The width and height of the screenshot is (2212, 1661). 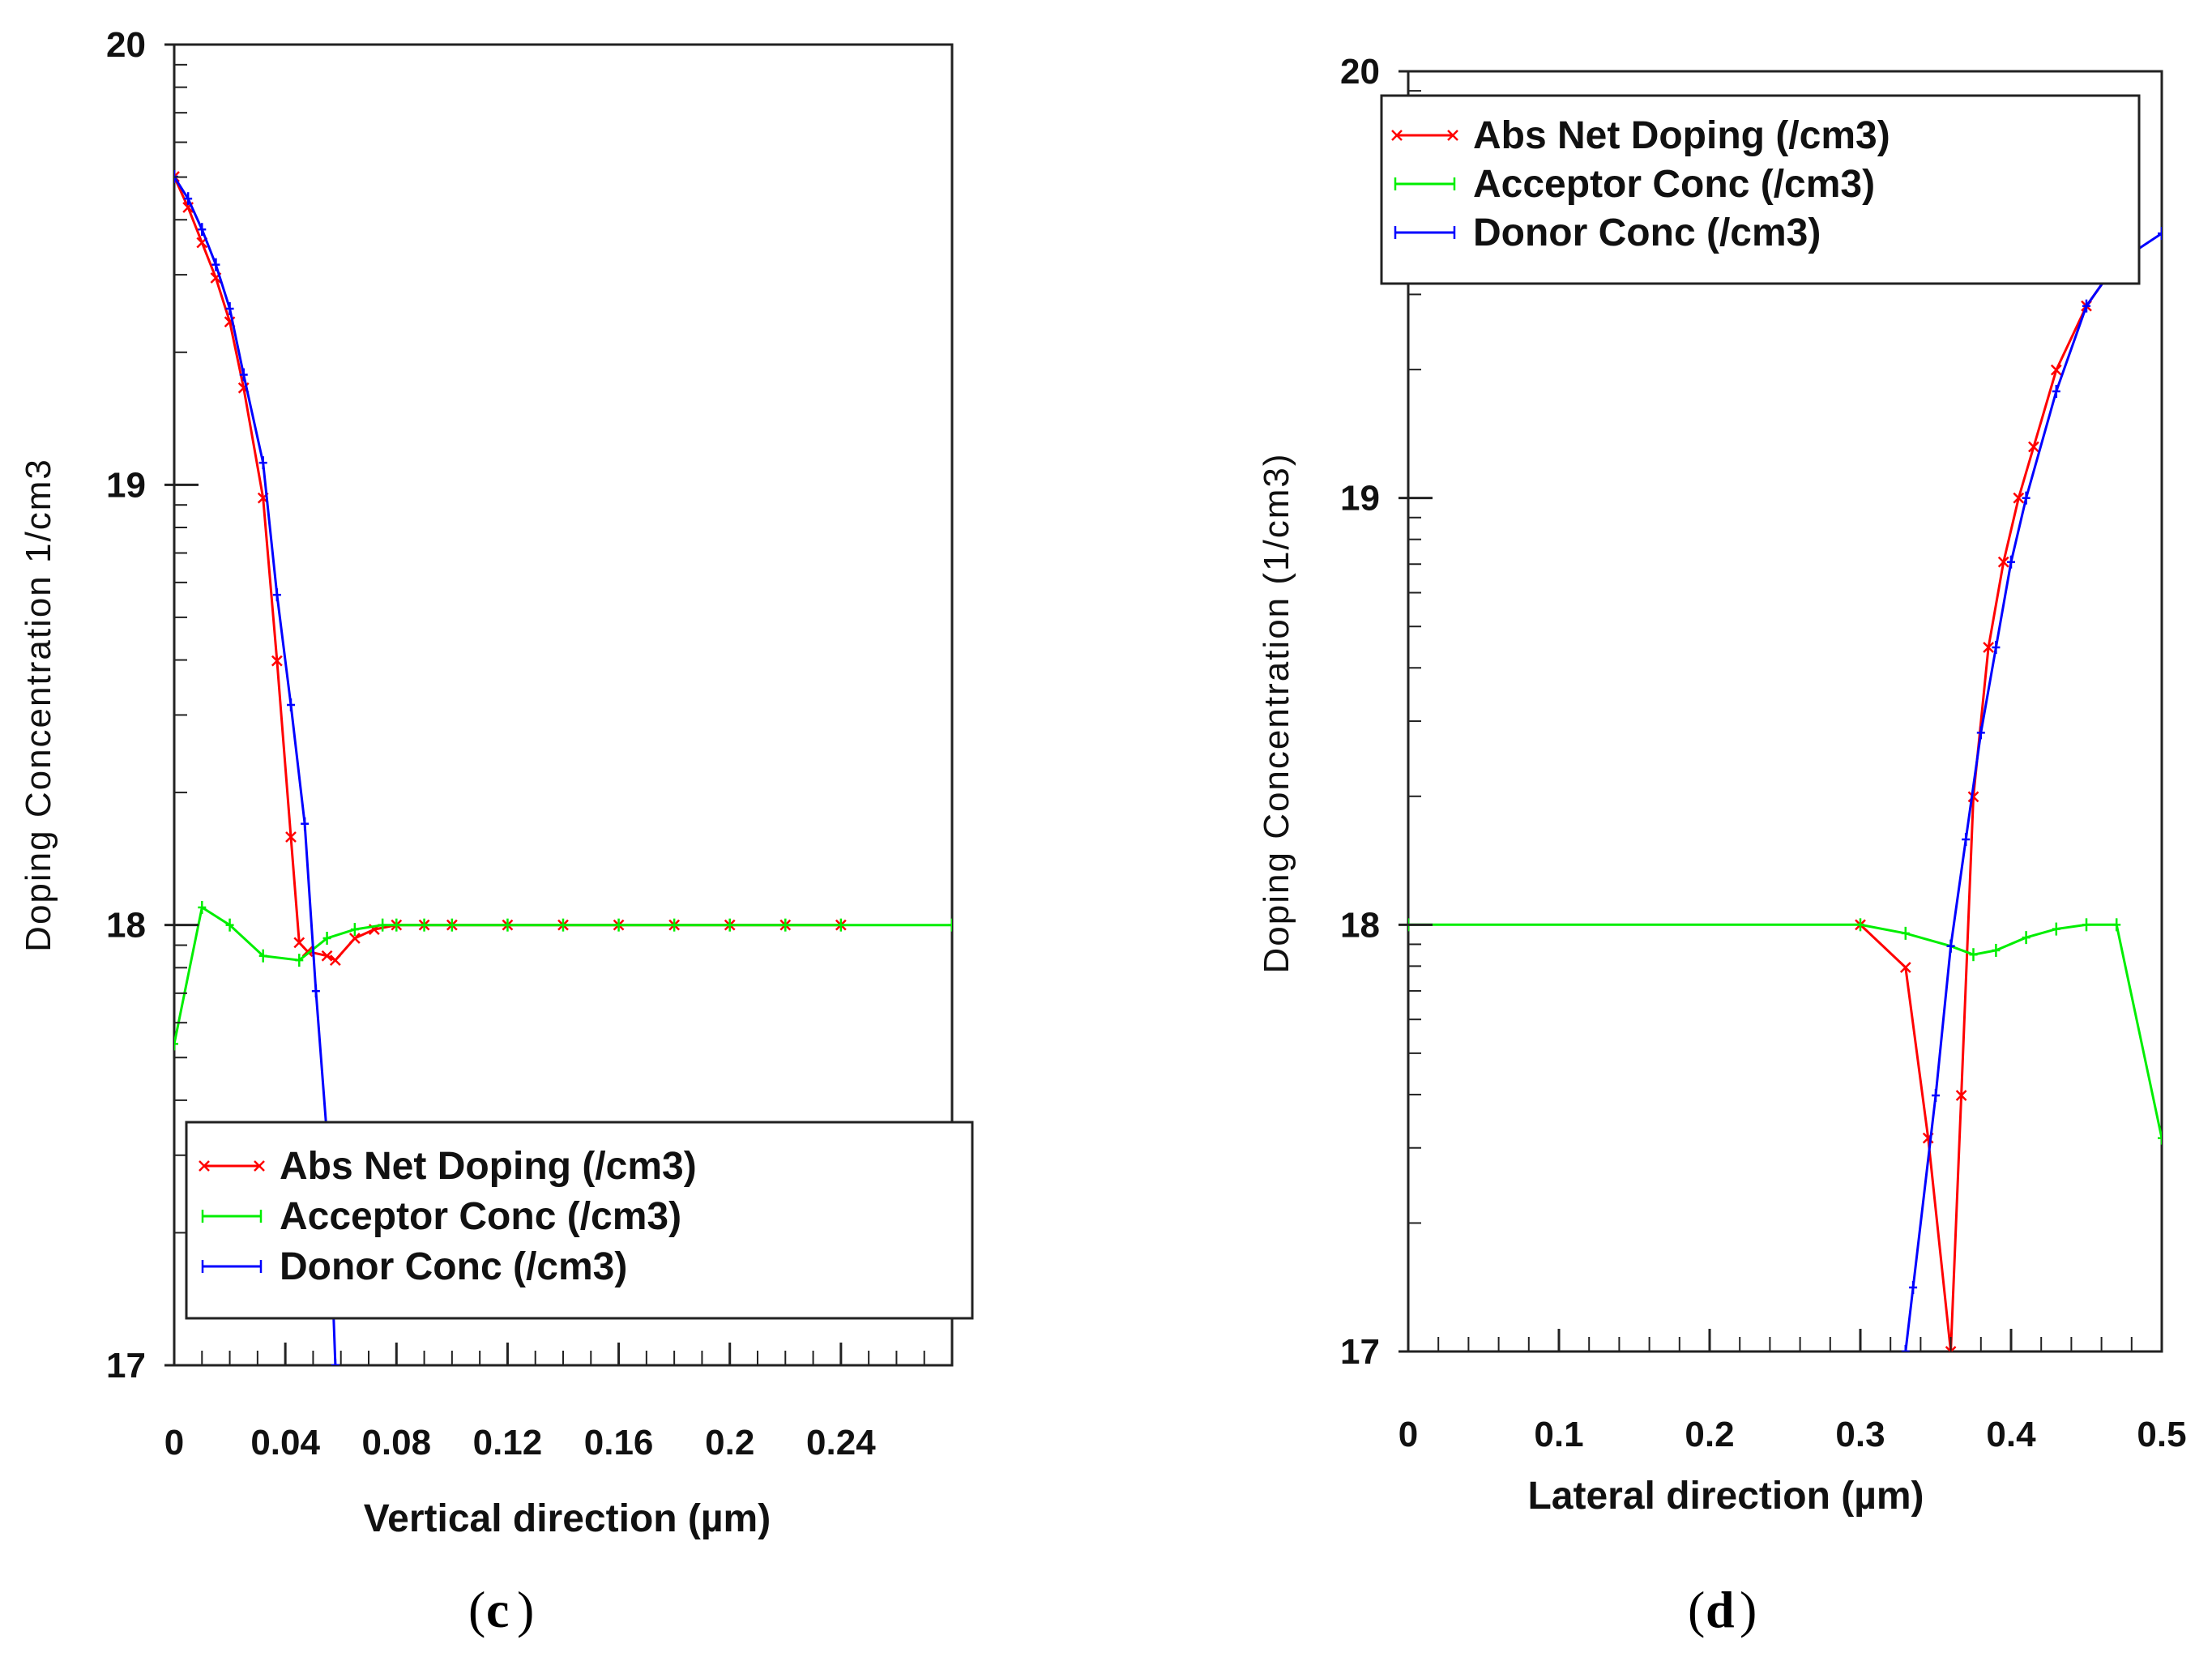 I want to click on x-tick-label-c: 0.16, so click(x=619, y=1442).